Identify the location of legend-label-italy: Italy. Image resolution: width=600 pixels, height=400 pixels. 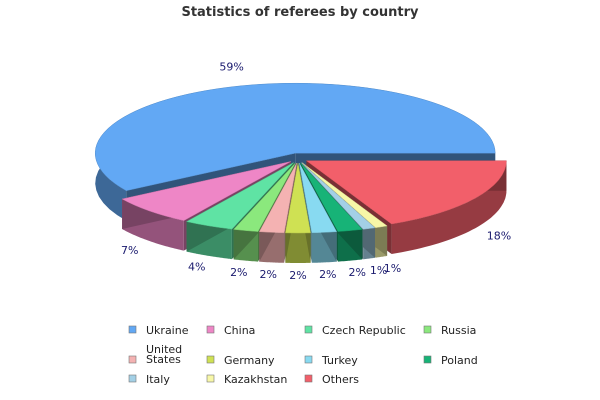
(158, 379).